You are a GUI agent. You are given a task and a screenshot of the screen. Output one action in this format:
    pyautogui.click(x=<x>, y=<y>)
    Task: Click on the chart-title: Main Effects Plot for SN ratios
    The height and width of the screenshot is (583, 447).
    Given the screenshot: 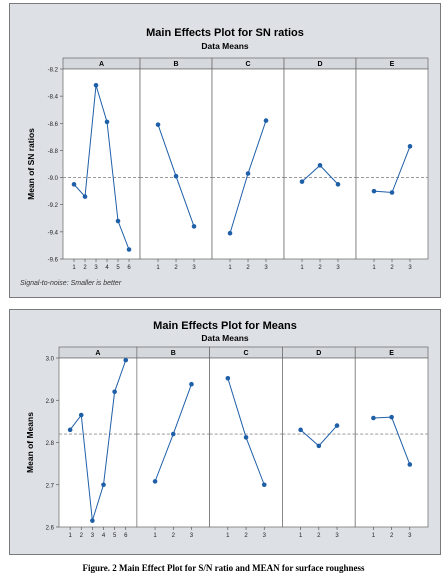 What is the action you would take?
    pyautogui.click(x=225, y=33)
    